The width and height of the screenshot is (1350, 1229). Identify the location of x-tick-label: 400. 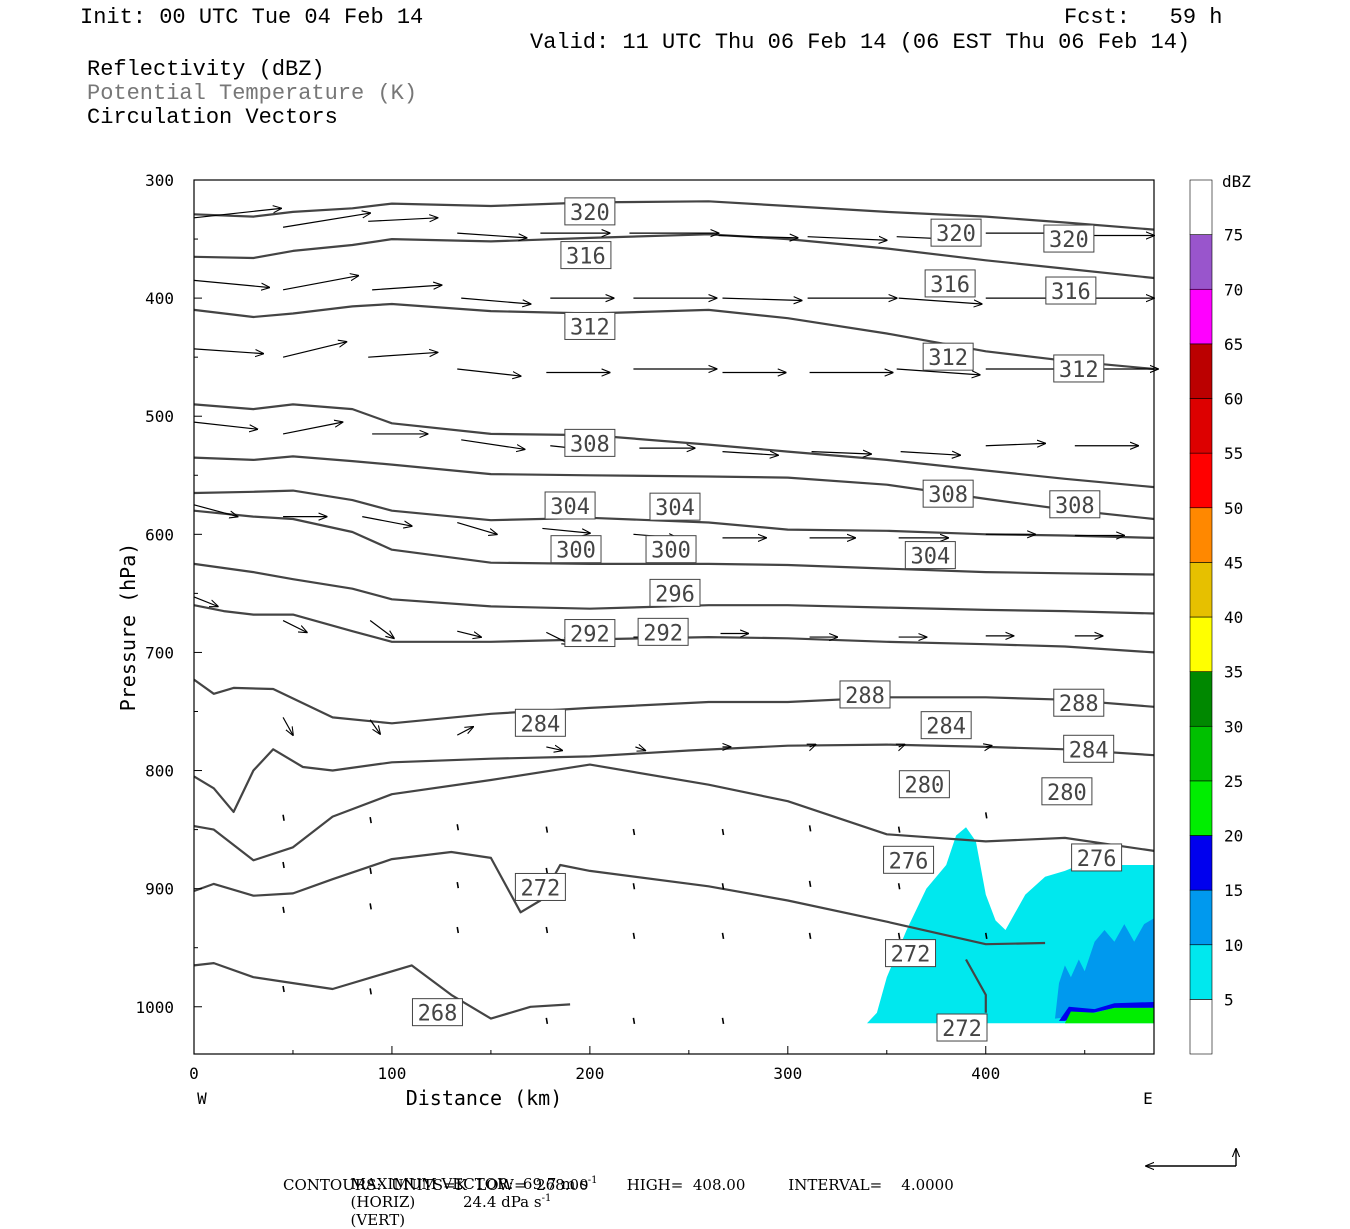
(985, 1073).